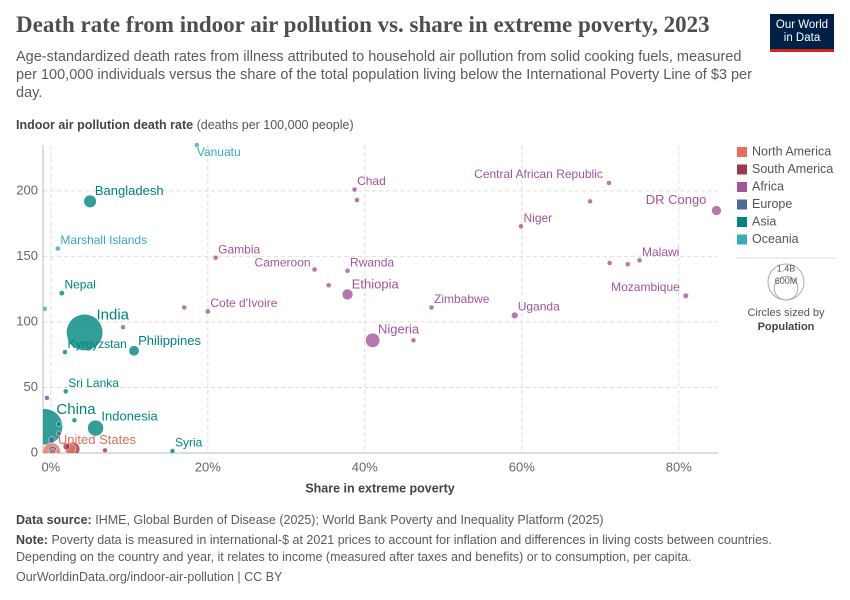 This screenshot has height=600, width=850. Describe the element at coordinates (660, 252) in the screenshot. I see `point-label: Malawi` at that location.